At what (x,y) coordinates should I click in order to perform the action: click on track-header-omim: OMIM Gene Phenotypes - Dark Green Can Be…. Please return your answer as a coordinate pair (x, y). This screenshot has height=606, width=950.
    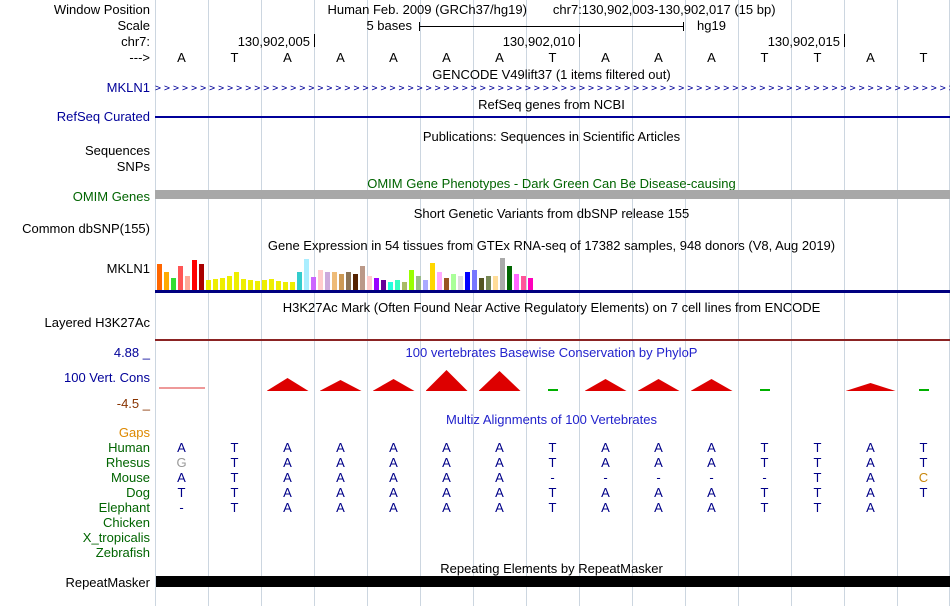
    Looking at the image, I should click on (551, 183).